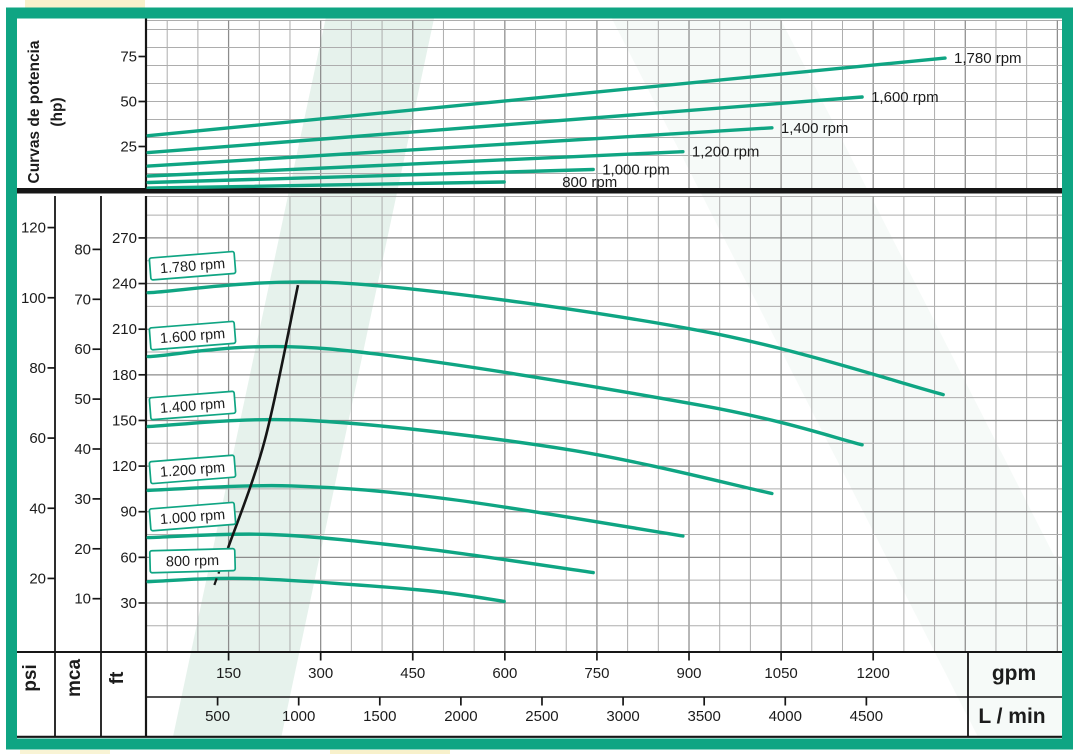 The height and width of the screenshot is (754, 1075). I want to click on lmin-tick-label: 2500, so click(541, 716).